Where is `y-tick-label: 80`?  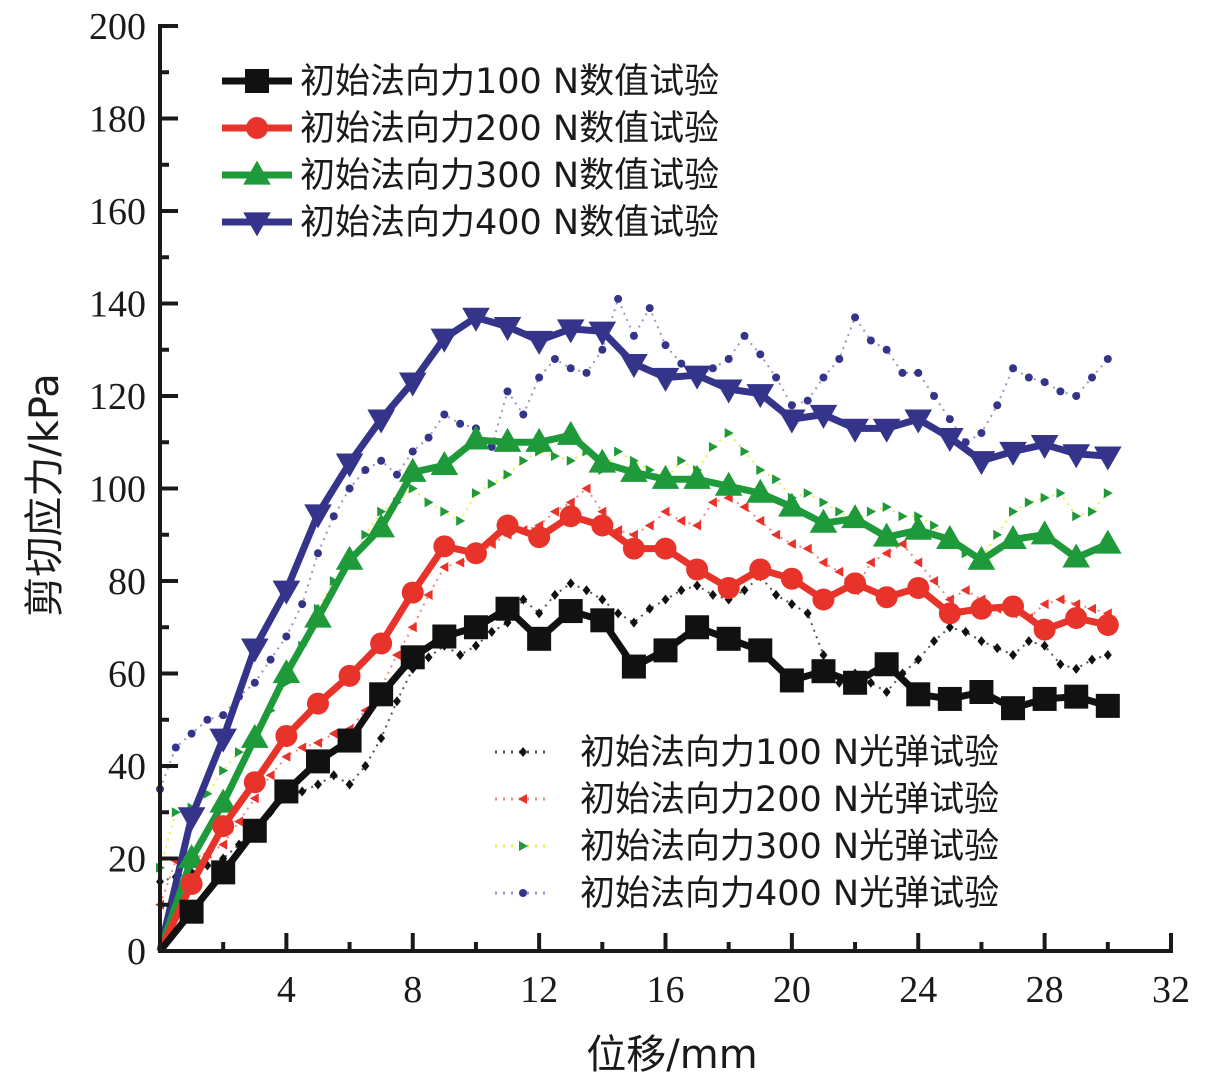
y-tick-label: 80 is located at coordinates (127, 582).